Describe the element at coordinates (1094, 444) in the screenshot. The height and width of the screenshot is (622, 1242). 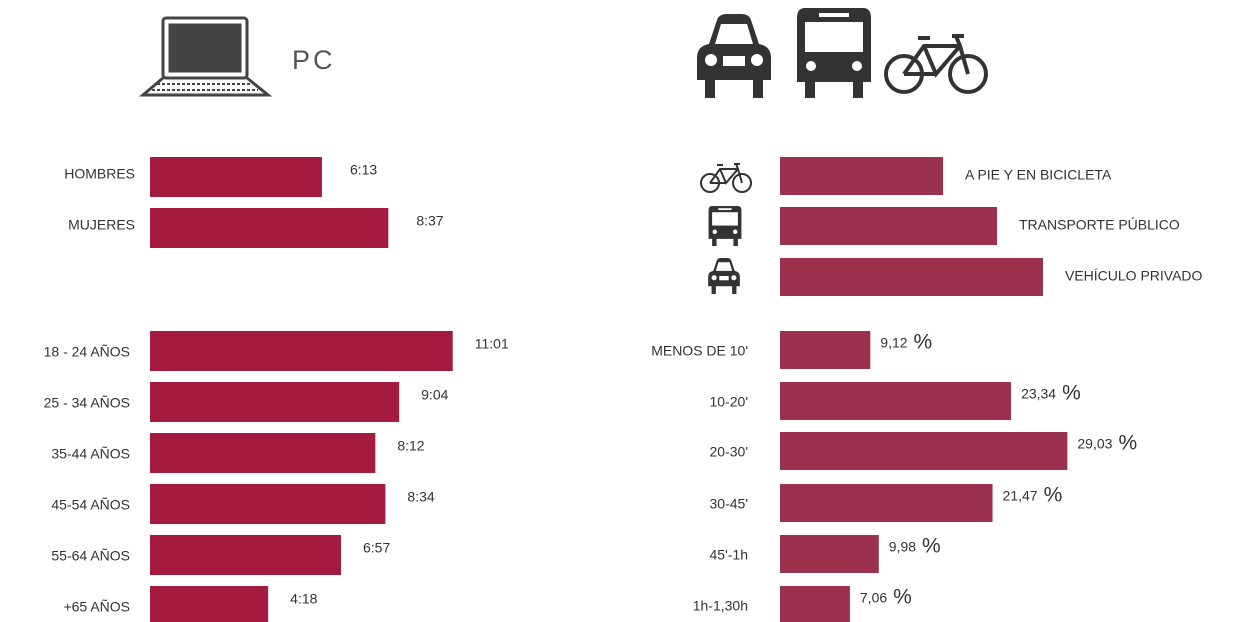
I see `value-label: 29,03` at that location.